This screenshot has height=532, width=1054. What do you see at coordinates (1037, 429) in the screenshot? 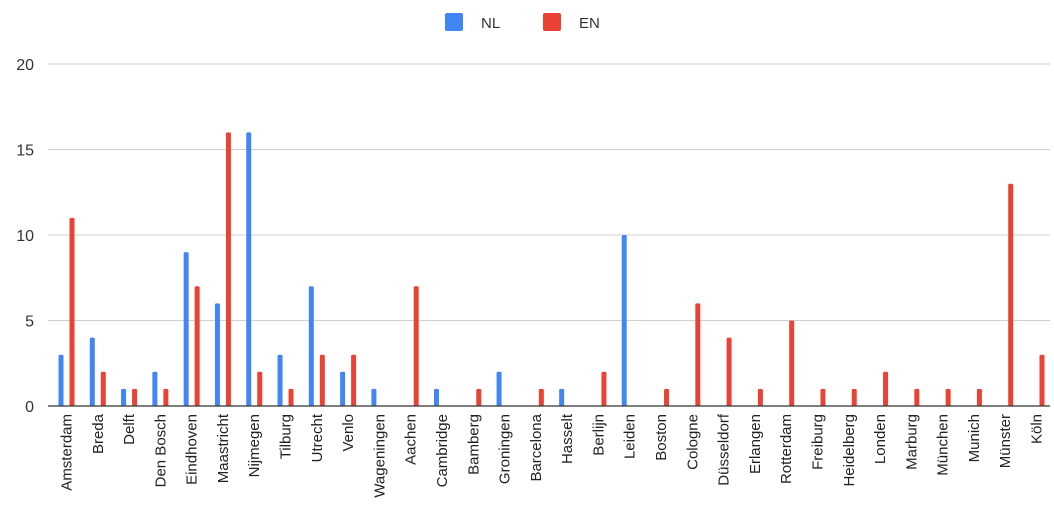
I see `x-tick-label: Köln` at bounding box center [1037, 429].